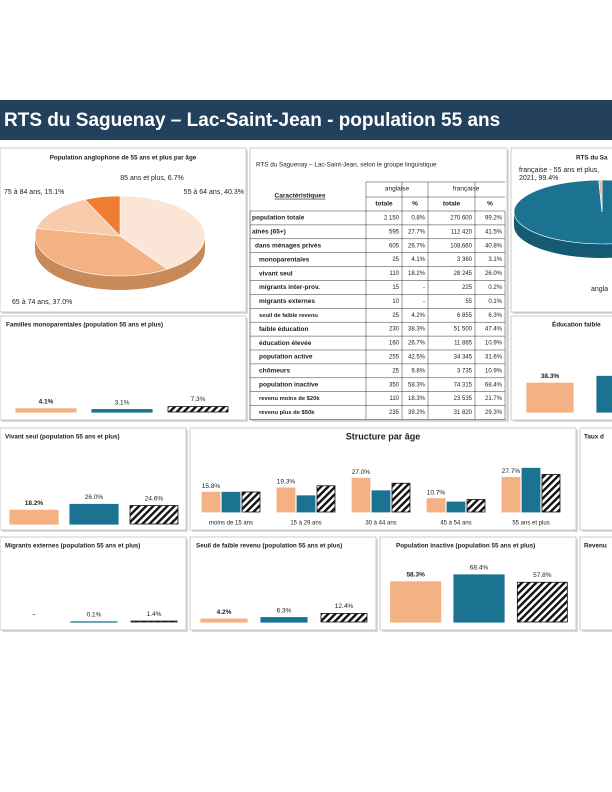 This screenshot has width=612, height=792. Describe the element at coordinates (286, 482) in the screenshot. I see `bar-value-label: 19.3%` at that location.